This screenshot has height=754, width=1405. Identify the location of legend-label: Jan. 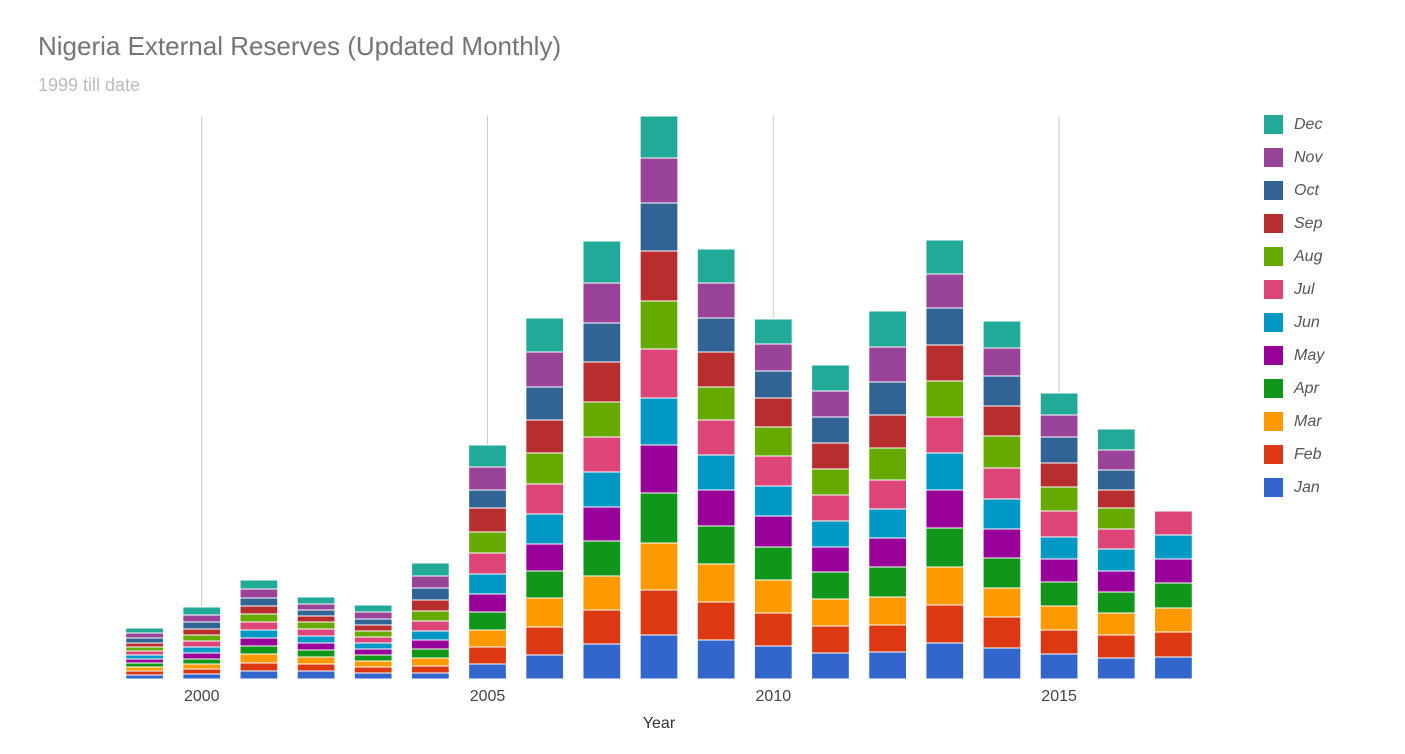
(1306, 487).